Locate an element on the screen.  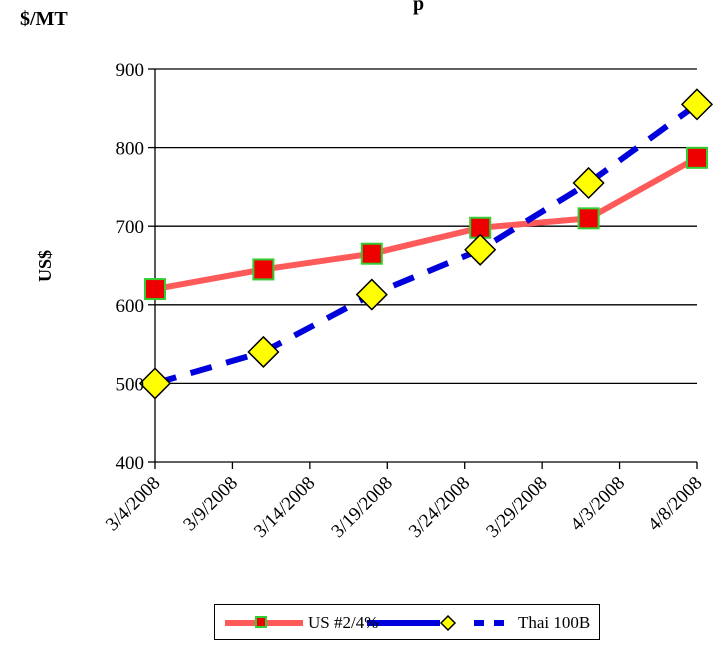
x-tick-label: 3/9/2008 is located at coordinates (210, 504).